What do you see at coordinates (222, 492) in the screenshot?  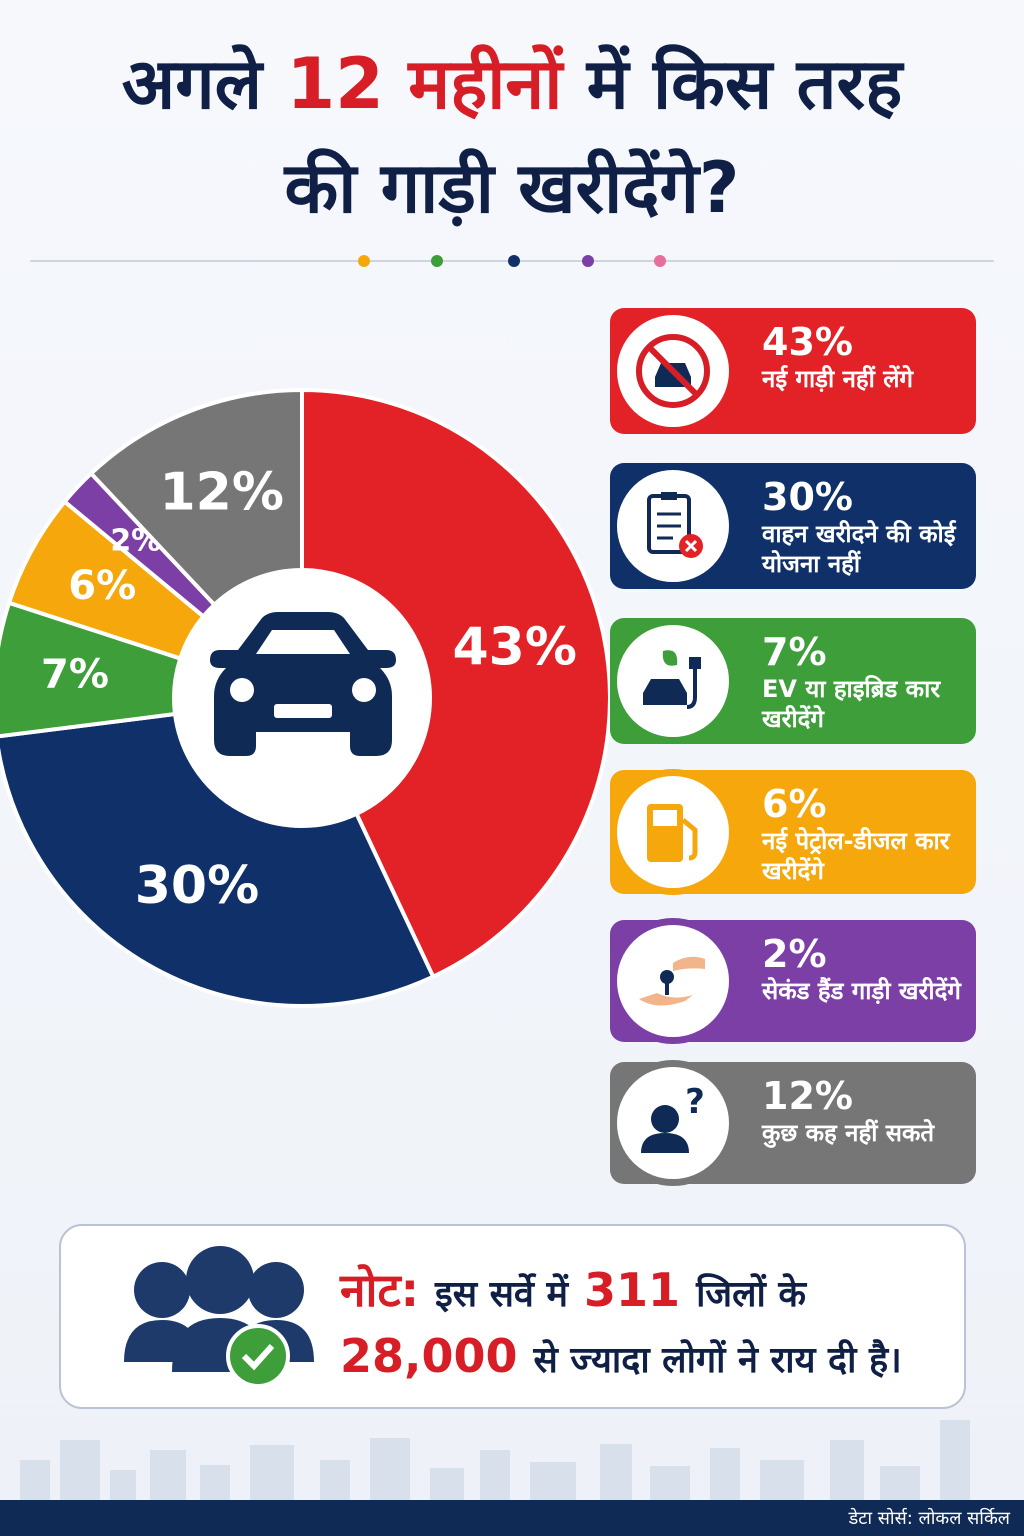 I see `segment-label: 12%` at bounding box center [222, 492].